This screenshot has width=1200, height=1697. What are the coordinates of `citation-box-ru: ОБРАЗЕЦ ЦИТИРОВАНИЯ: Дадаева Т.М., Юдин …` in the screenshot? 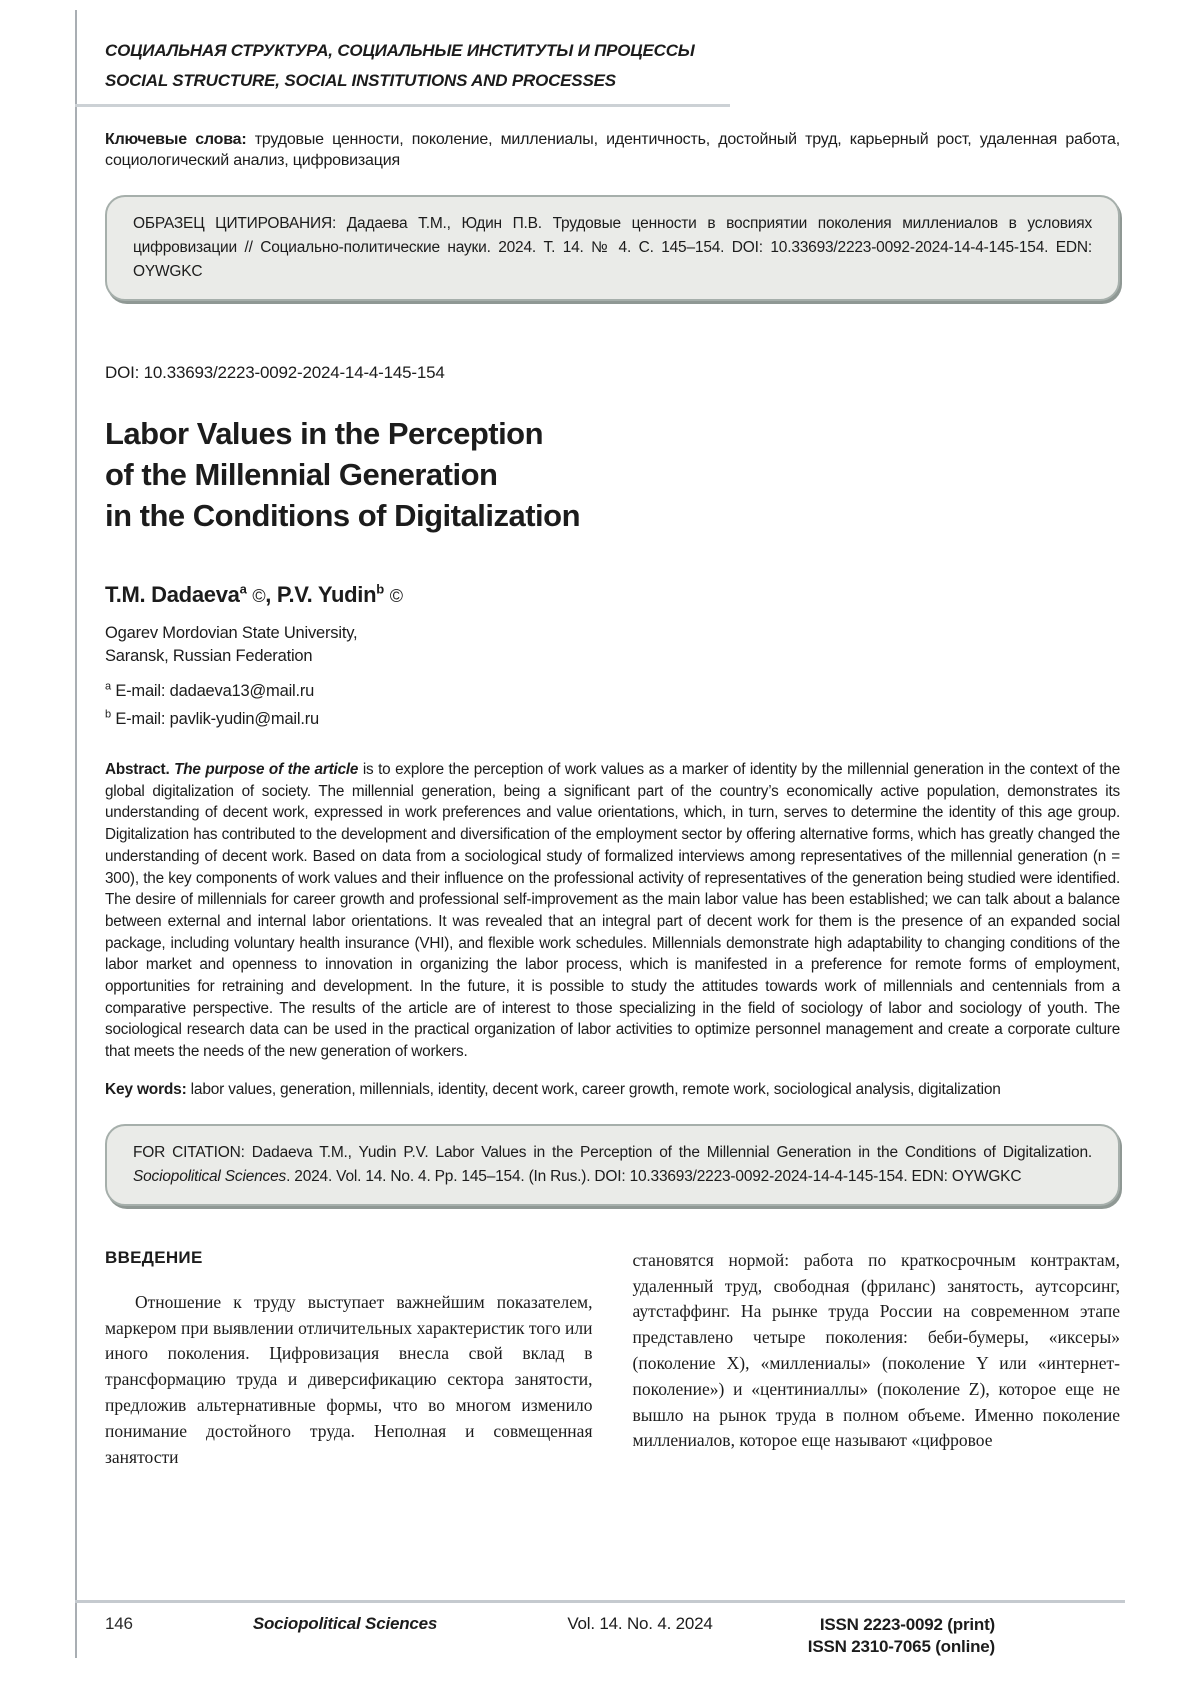 It's located at (612, 248).